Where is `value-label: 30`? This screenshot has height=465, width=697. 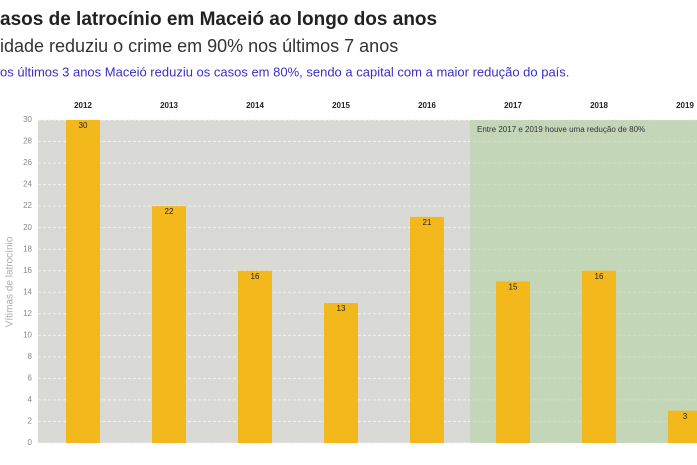 value-label: 30 is located at coordinates (83, 125).